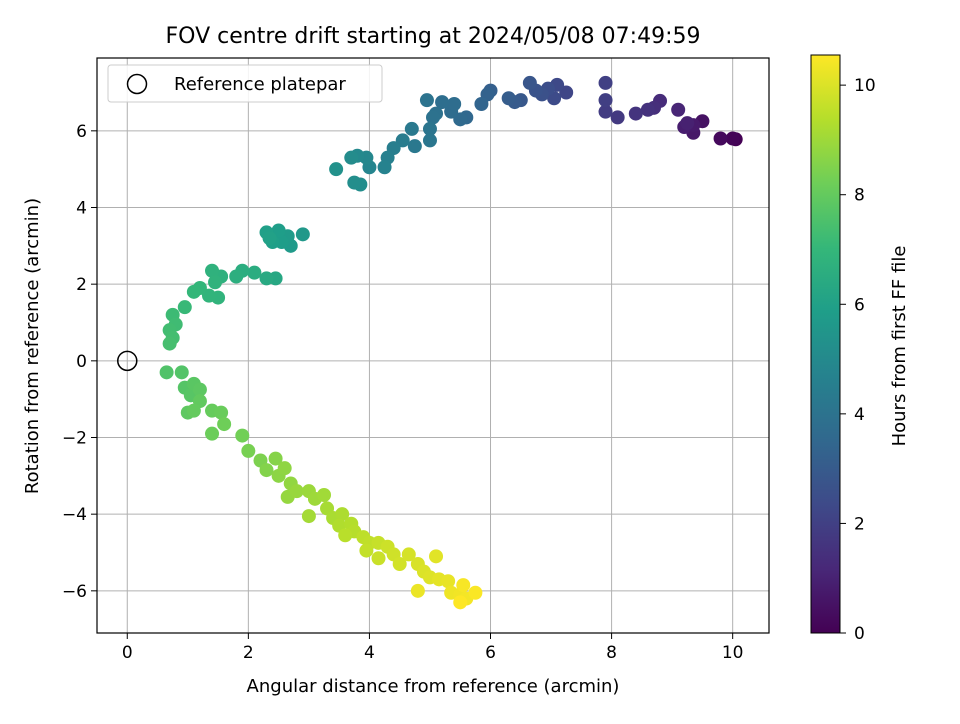  What do you see at coordinates (858, 360) in the screenshot?
I see `colorbar-ticks: 0 2 4 6 8 10` at bounding box center [858, 360].